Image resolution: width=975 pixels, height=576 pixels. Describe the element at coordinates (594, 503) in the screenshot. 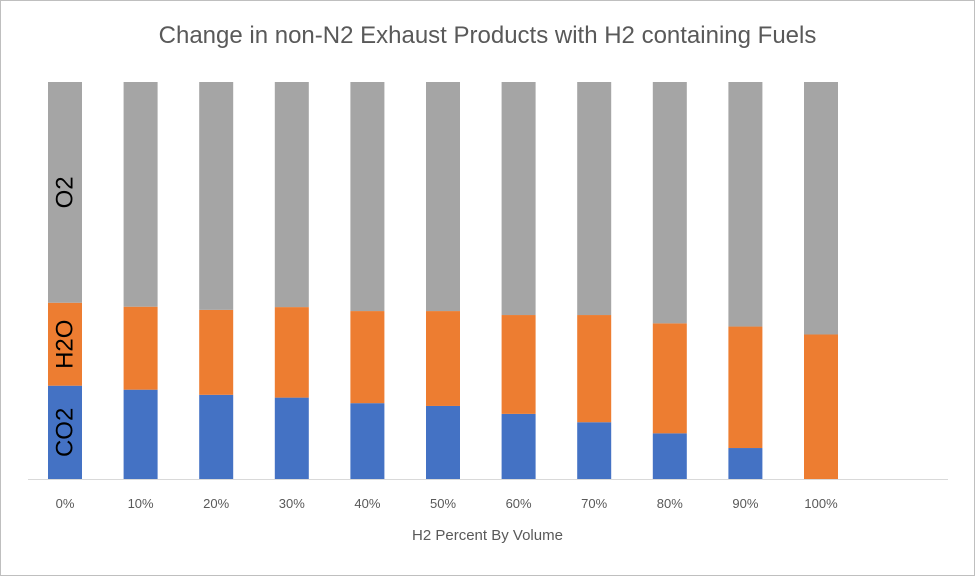

I see `x-tick-label: 70%` at that location.